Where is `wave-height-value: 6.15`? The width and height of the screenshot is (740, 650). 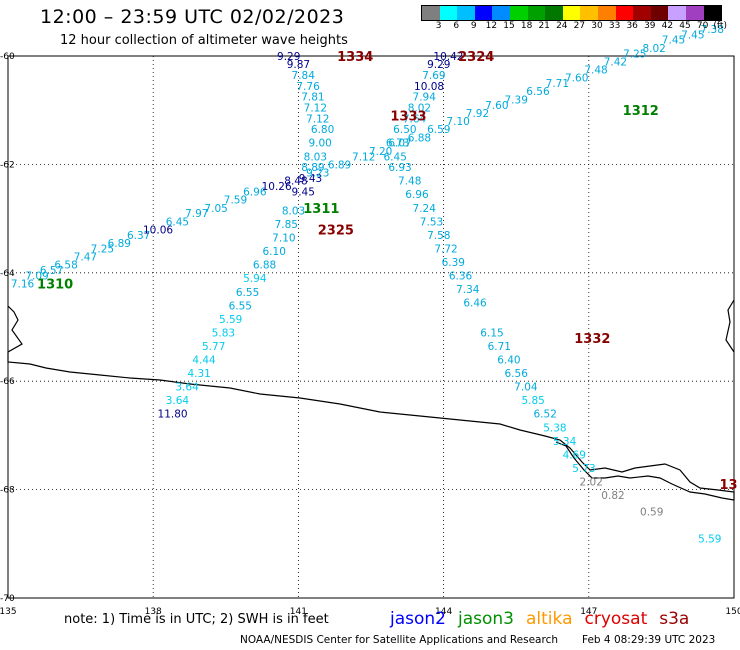
wave-height-value: 6.15 is located at coordinates (491, 333).